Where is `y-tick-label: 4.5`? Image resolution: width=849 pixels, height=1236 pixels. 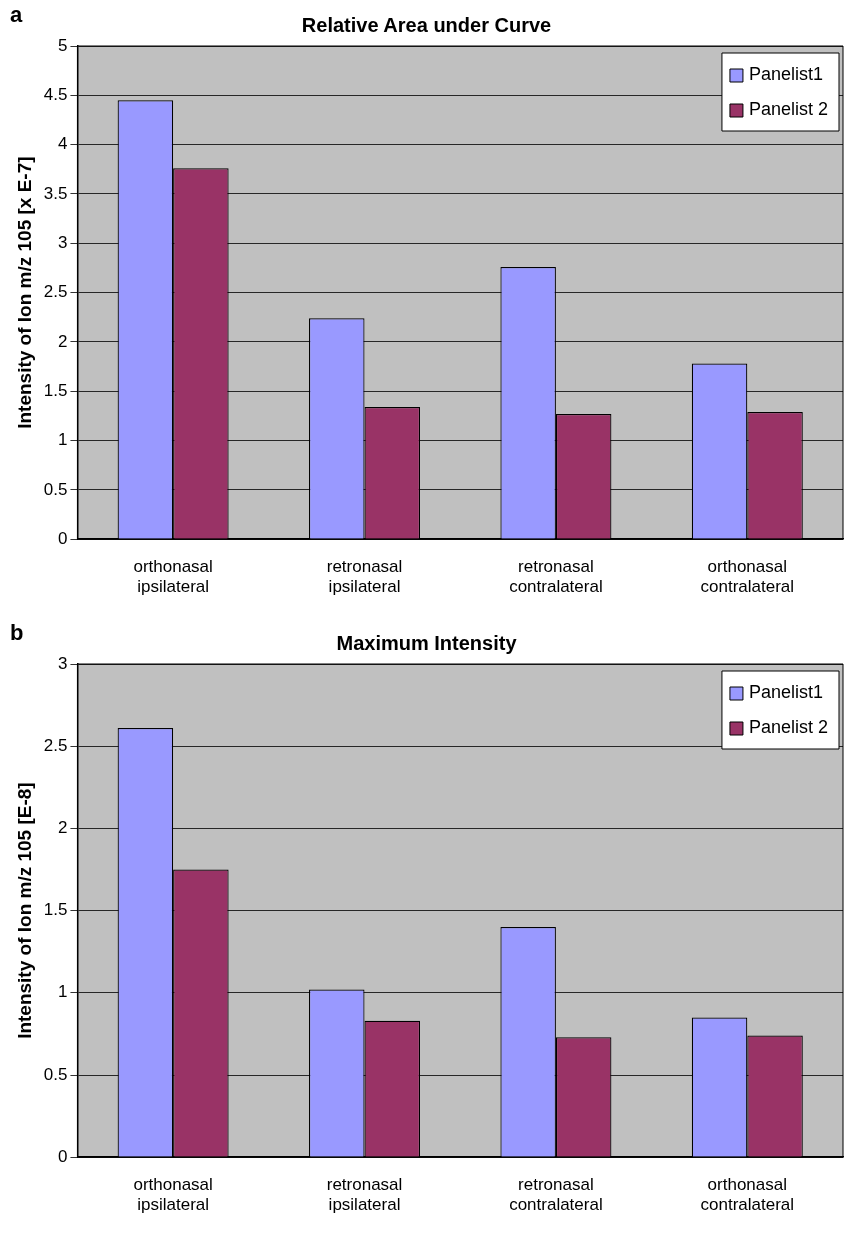
y-tick-label: 4.5 is located at coordinates (55, 95).